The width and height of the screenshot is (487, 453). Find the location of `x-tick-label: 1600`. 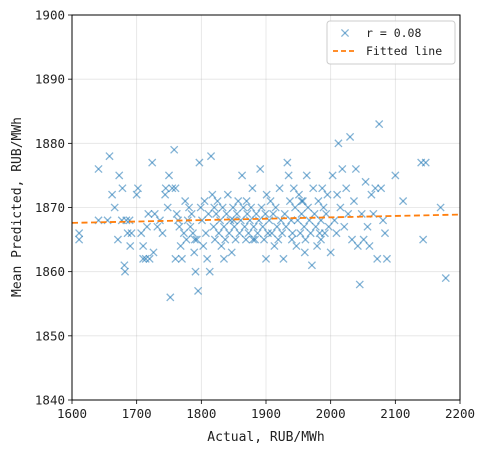

x-tick-label: 1600 is located at coordinates (72, 413).